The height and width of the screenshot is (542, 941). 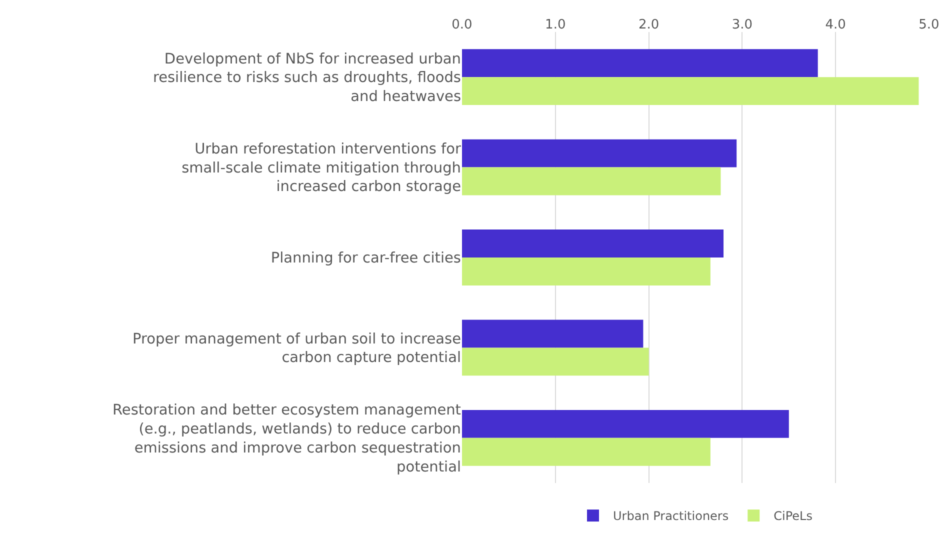 I want to click on y-tick-label: Development of NbS for increased urban resilience to risks such as droughts, floods and heatwaves, so click(x=306, y=78).